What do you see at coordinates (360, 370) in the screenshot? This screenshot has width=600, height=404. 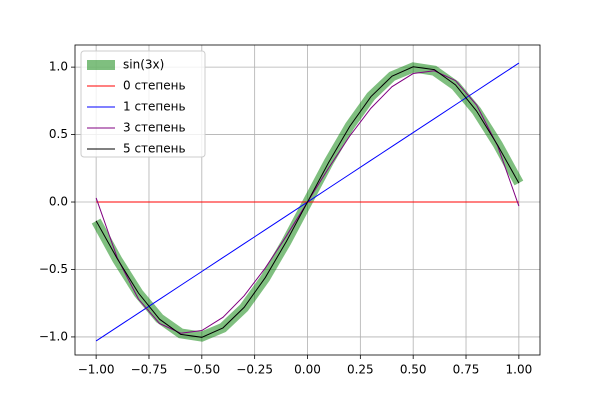 I see `x-tick-label: 0.25` at bounding box center [360, 370].